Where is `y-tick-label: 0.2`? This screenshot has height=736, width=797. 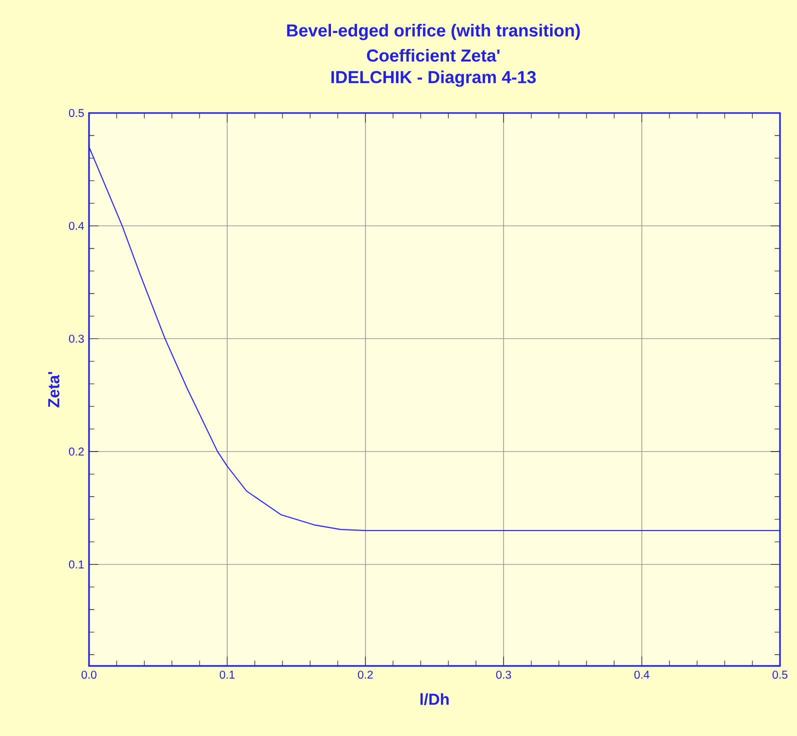 y-tick-label: 0.2 is located at coordinates (76, 452).